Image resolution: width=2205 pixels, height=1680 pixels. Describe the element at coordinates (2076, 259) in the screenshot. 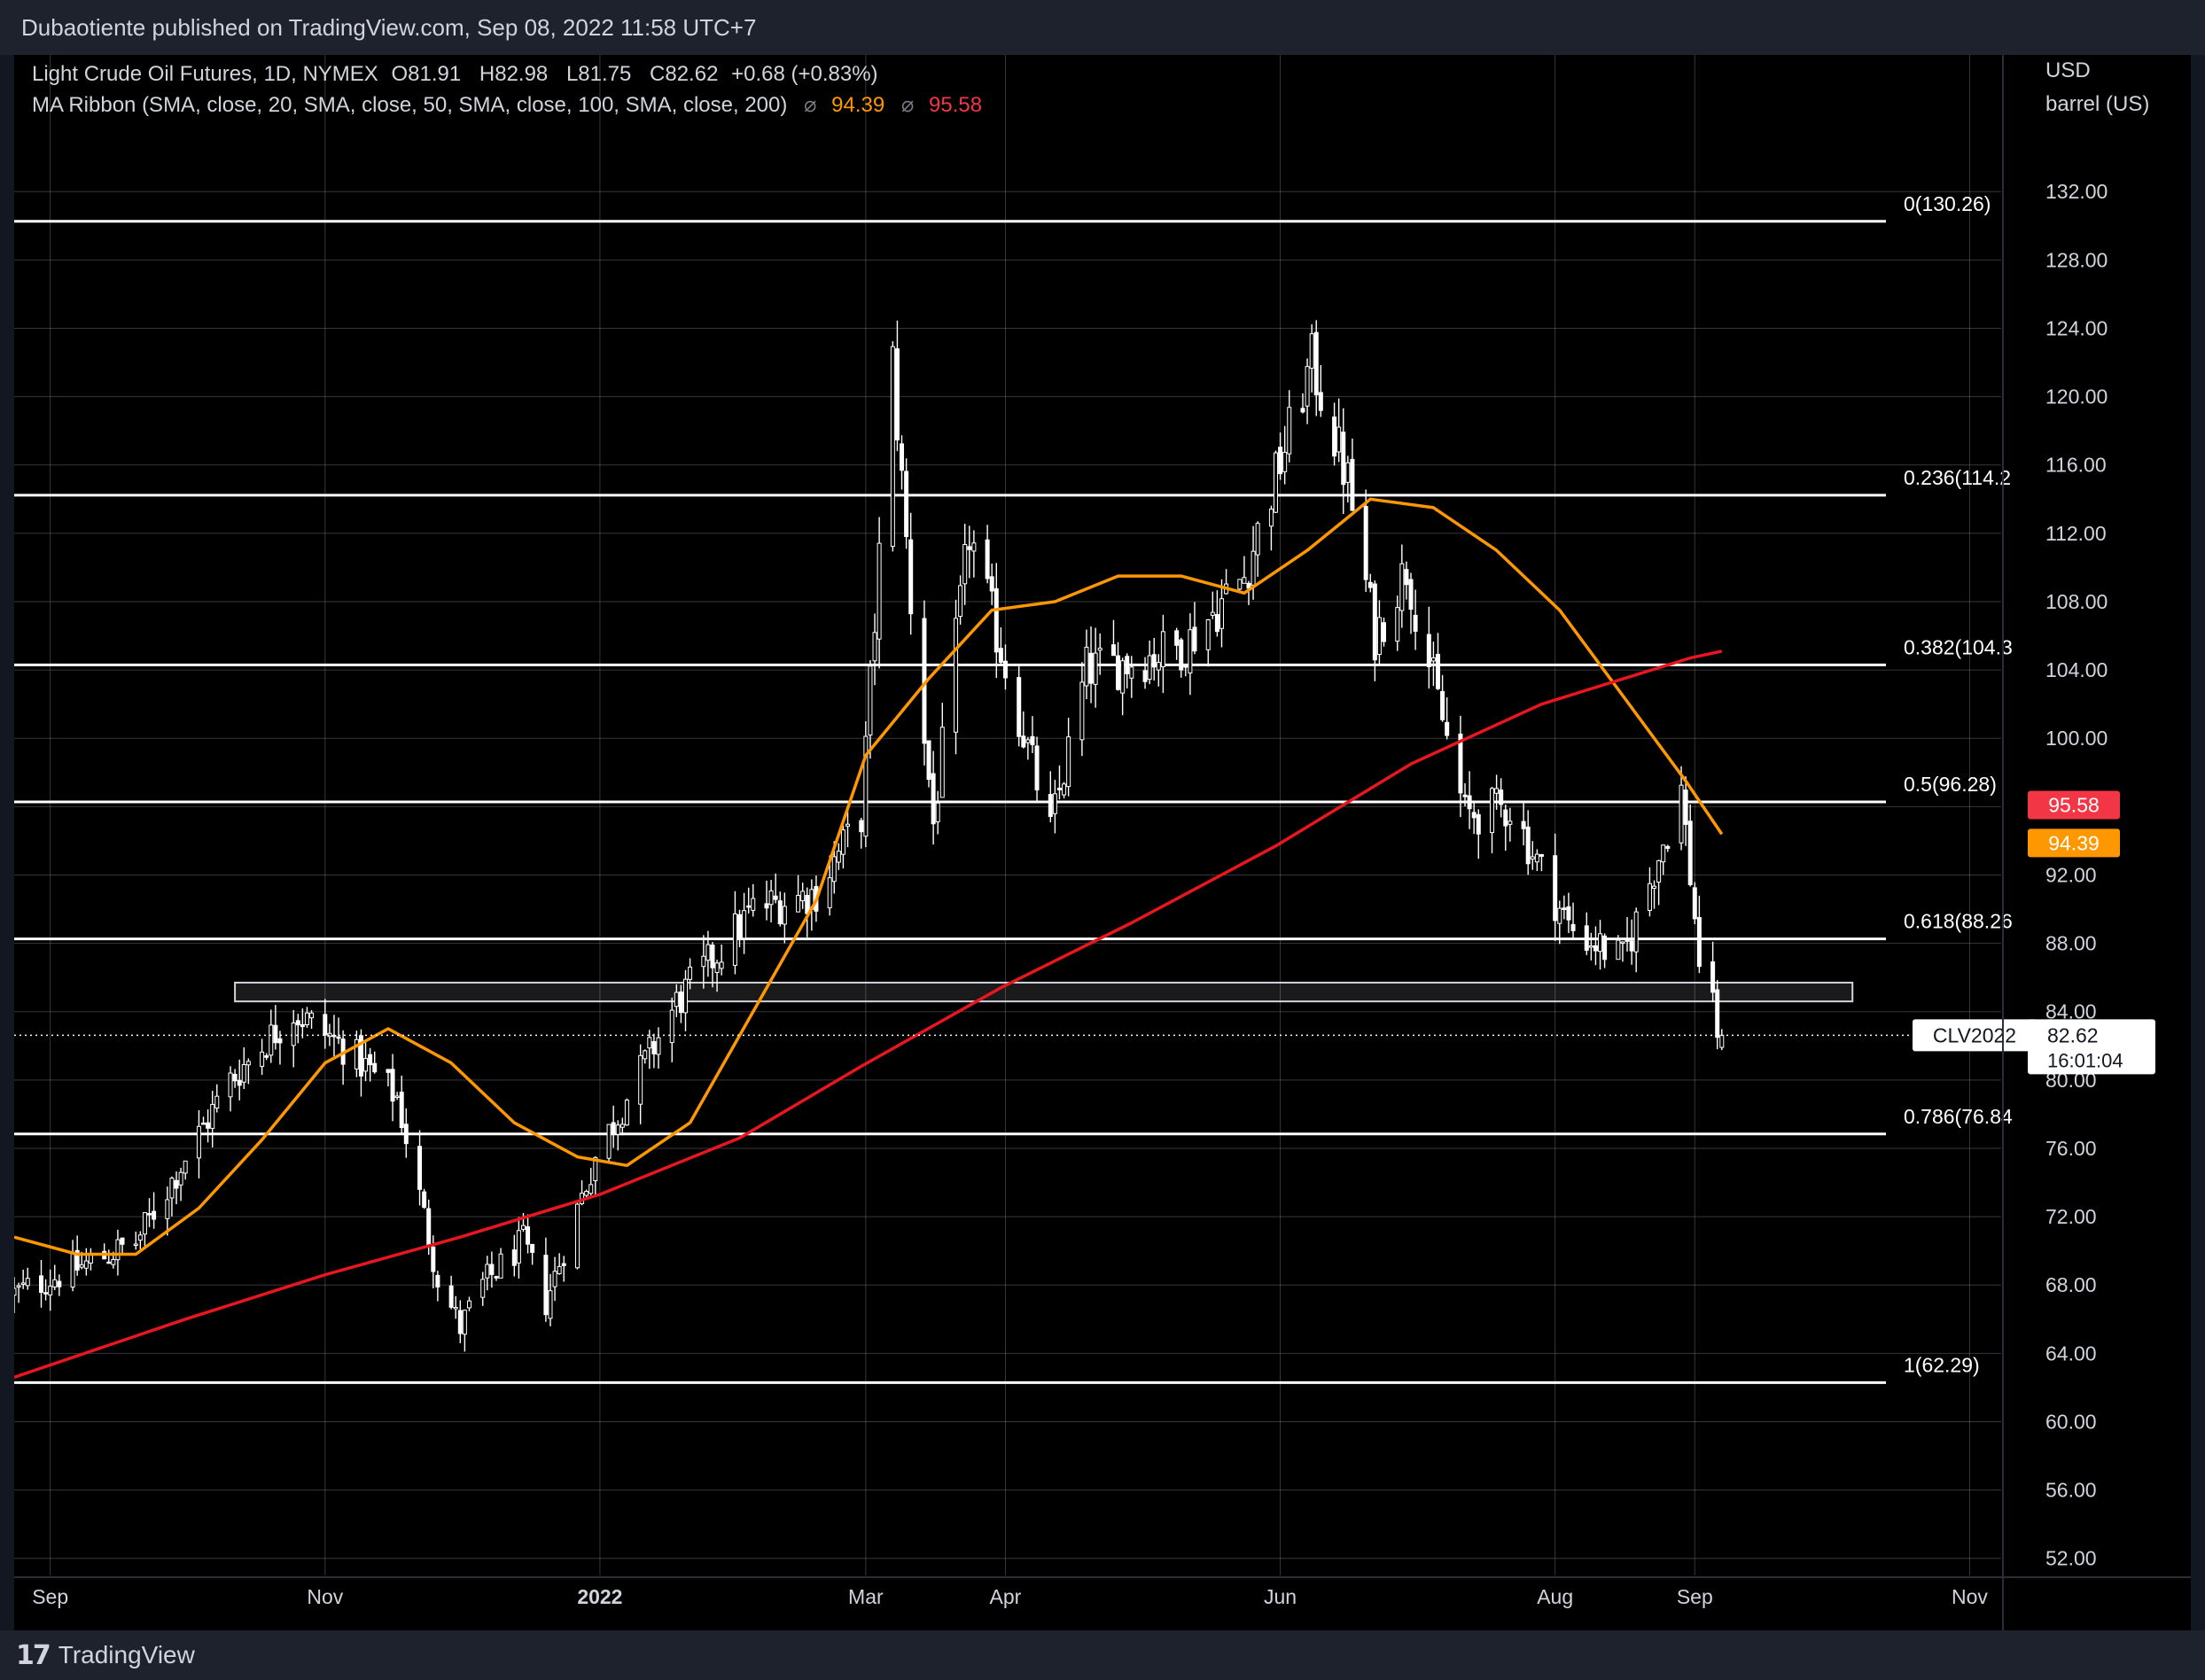

I see `price-tick-label: 128.00` at that location.